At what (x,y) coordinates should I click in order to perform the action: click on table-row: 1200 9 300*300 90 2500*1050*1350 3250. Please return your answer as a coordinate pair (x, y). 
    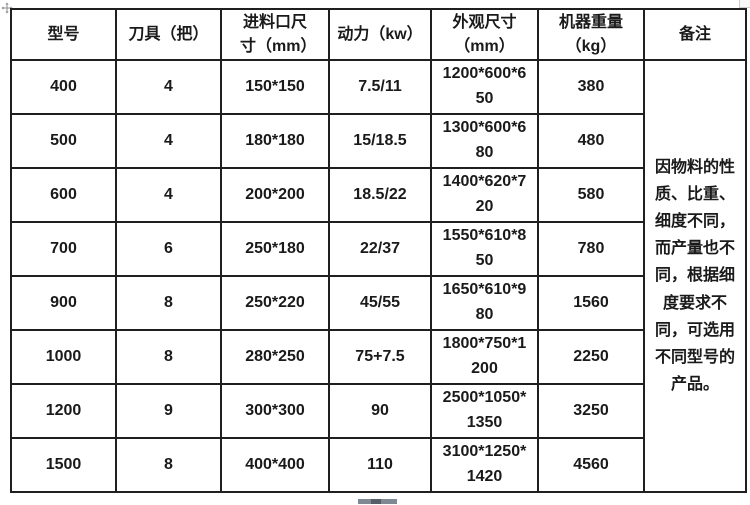
    Looking at the image, I should click on (378, 411).